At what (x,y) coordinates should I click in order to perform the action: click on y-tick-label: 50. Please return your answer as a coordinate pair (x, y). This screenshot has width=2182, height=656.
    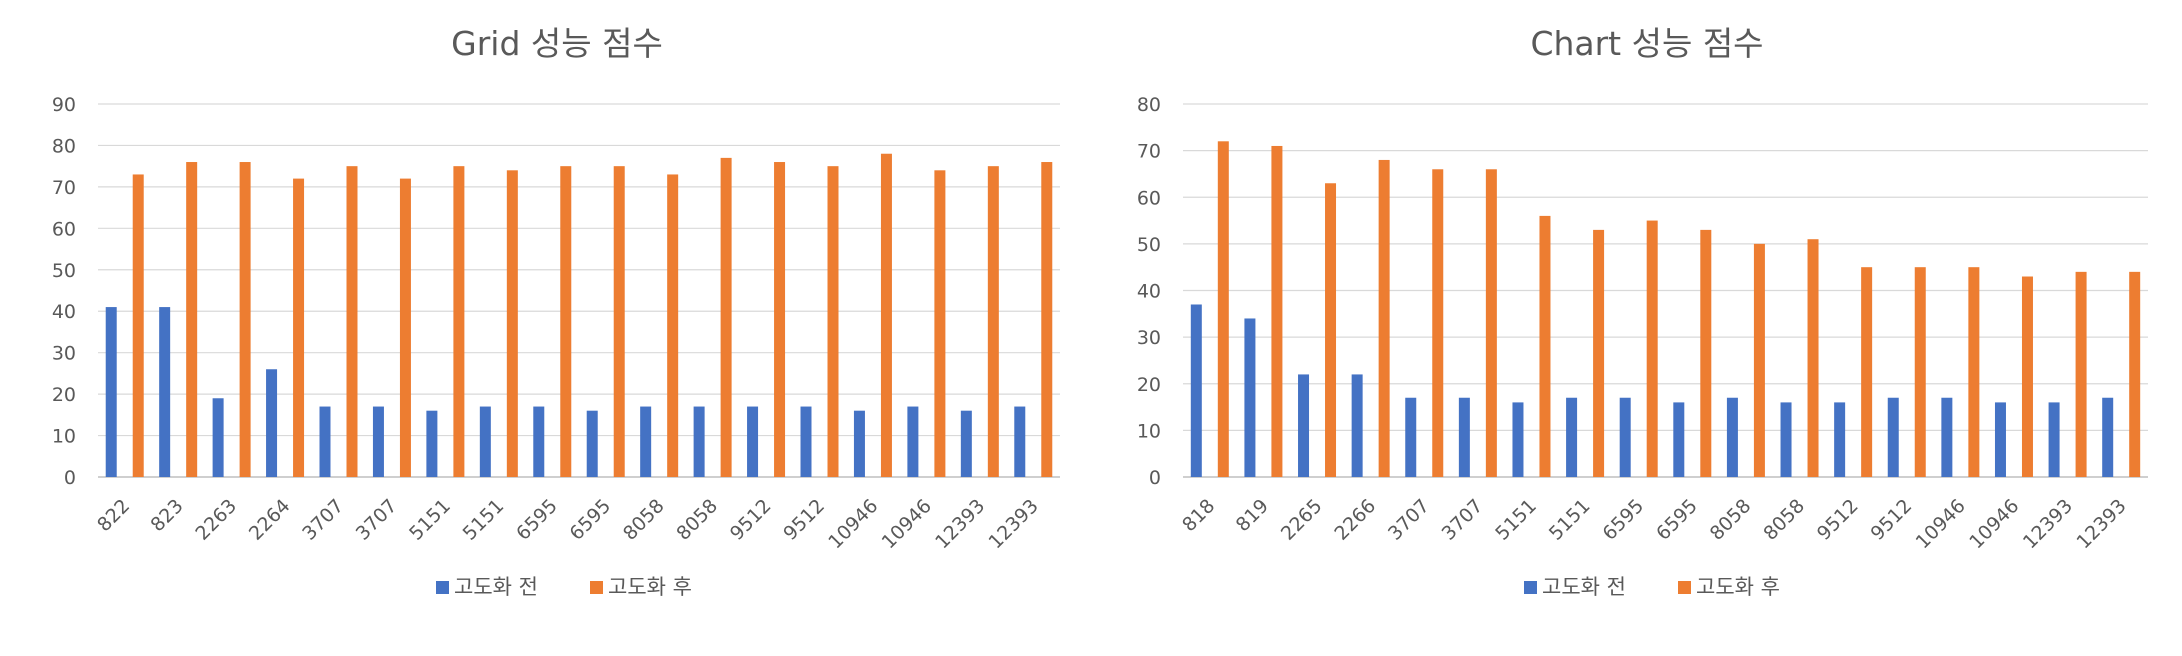
    Looking at the image, I should click on (1149, 245).